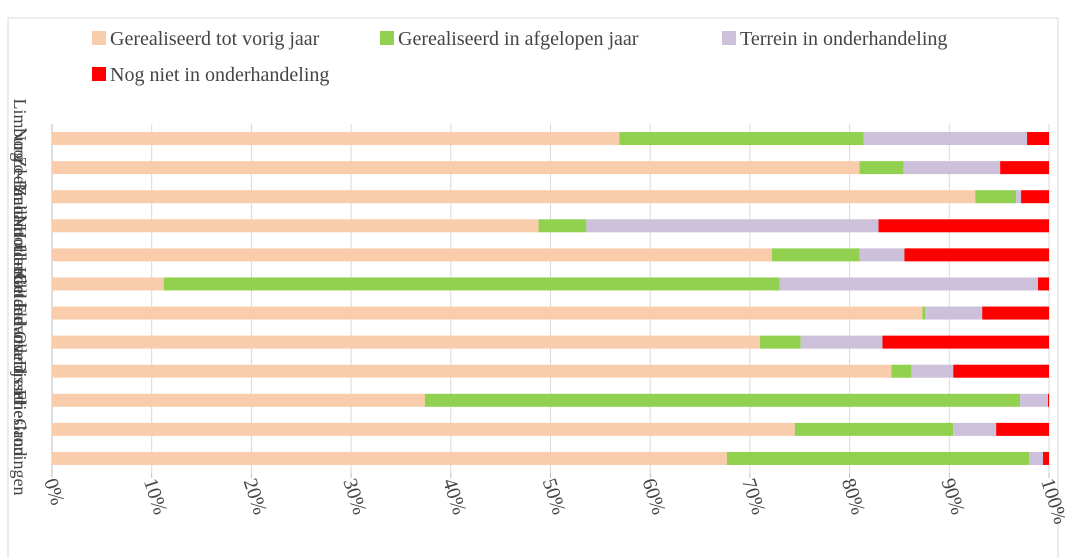 The width and height of the screenshot is (1065, 558). I want to click on legend-label: Gerealiseerd in afgelopen jaar, so click(518, 39).